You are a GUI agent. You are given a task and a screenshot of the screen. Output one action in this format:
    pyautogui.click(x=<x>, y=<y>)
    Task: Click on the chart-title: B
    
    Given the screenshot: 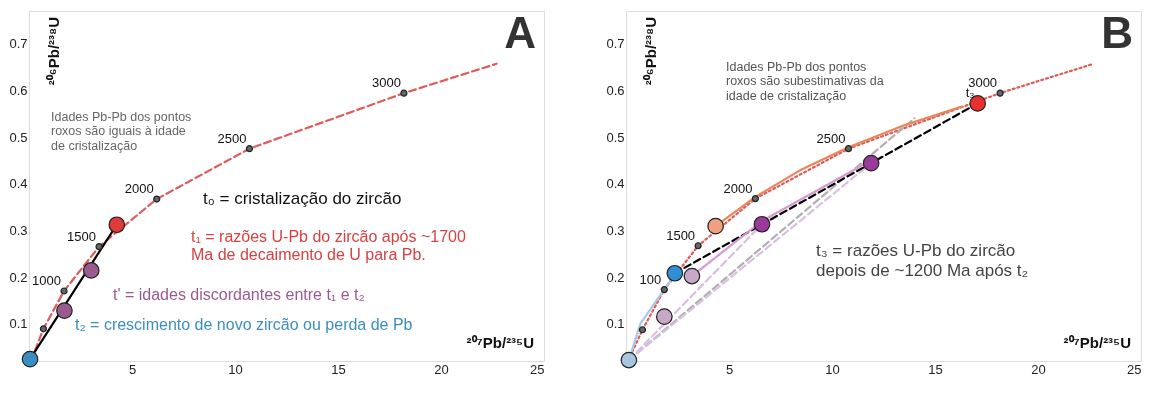 What is the action you would take?
    pyautogui.click(x=1117, y=32)
    